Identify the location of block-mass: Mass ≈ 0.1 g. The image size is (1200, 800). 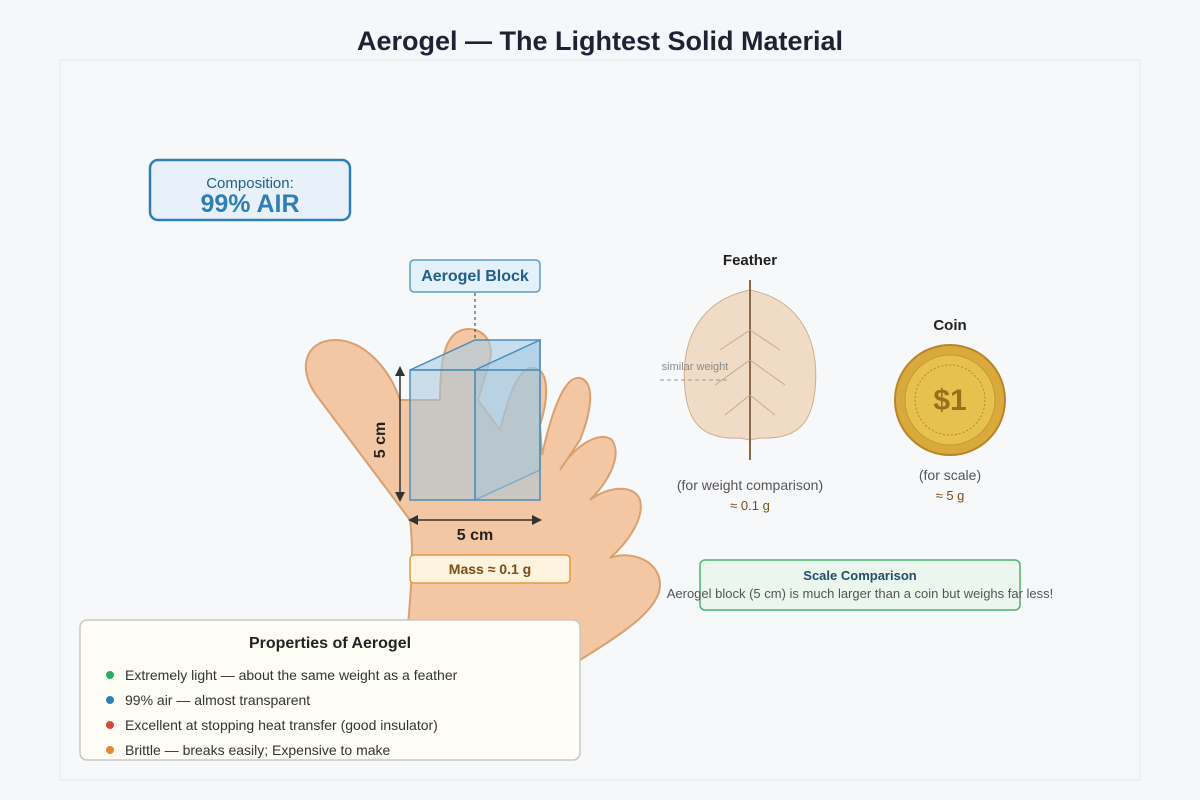
(490, 569).